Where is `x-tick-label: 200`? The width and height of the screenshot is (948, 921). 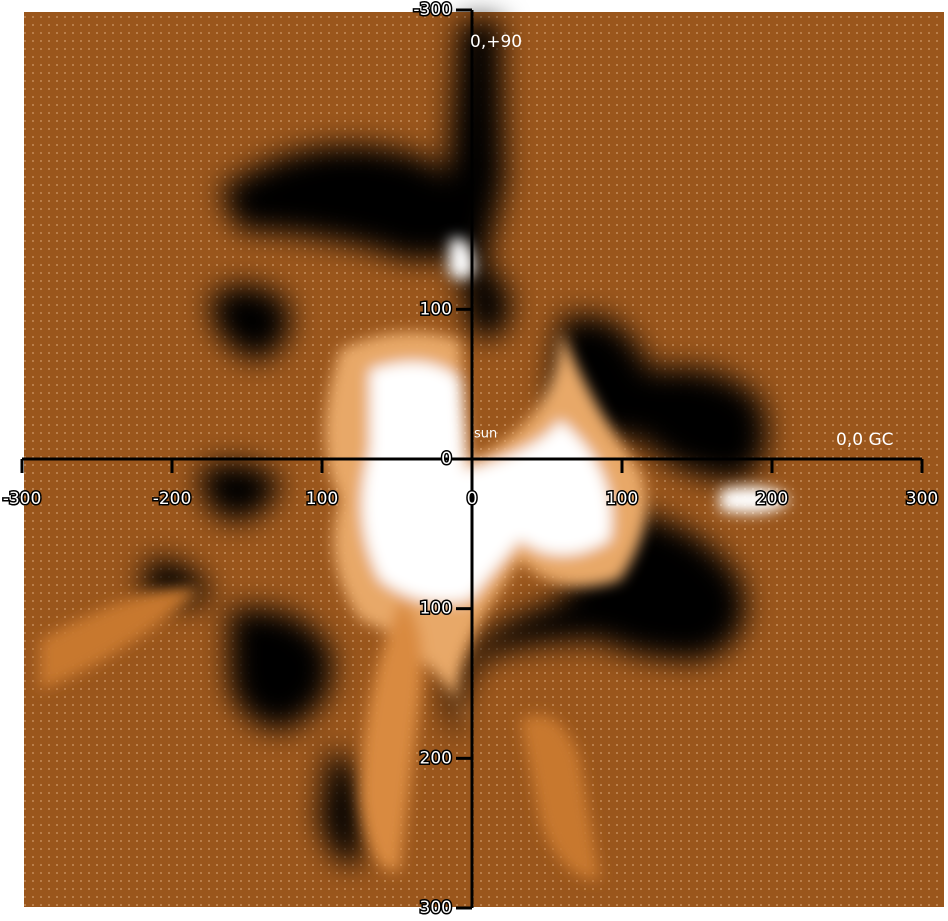 x-tick-label: 200 is located at coordinates (772, 499).